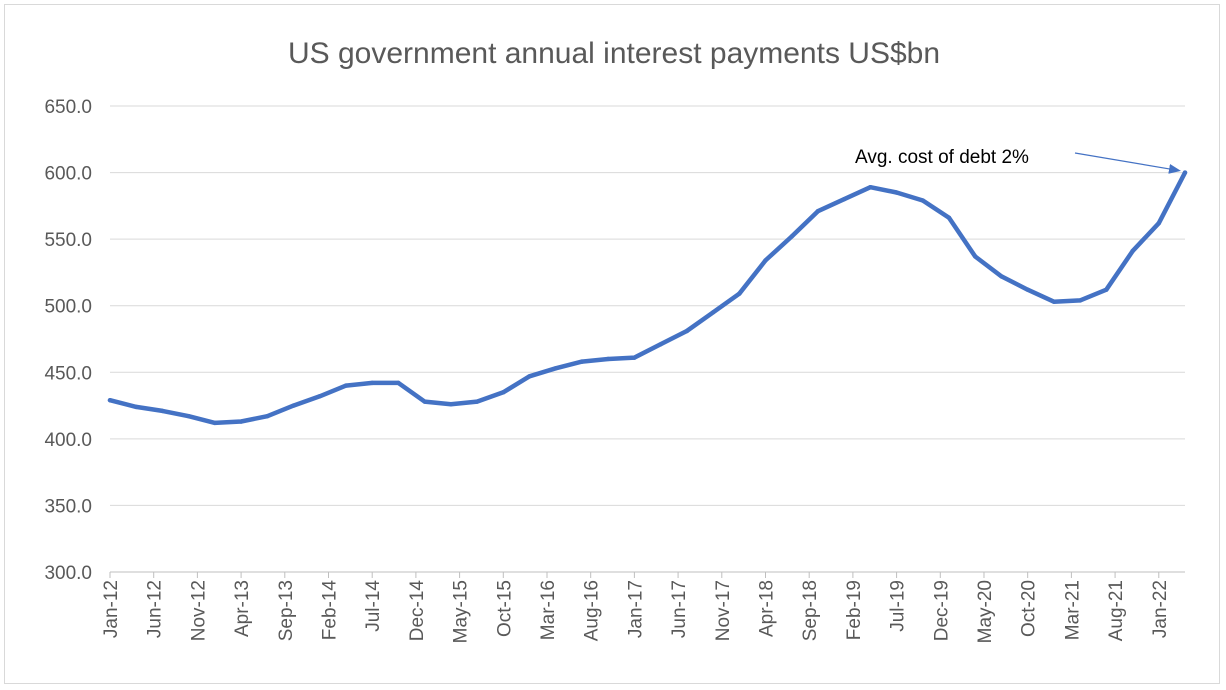 This screenshot has height=690, width=1226. I want to click on y-tick-label: 550.0, so click(68, 240).